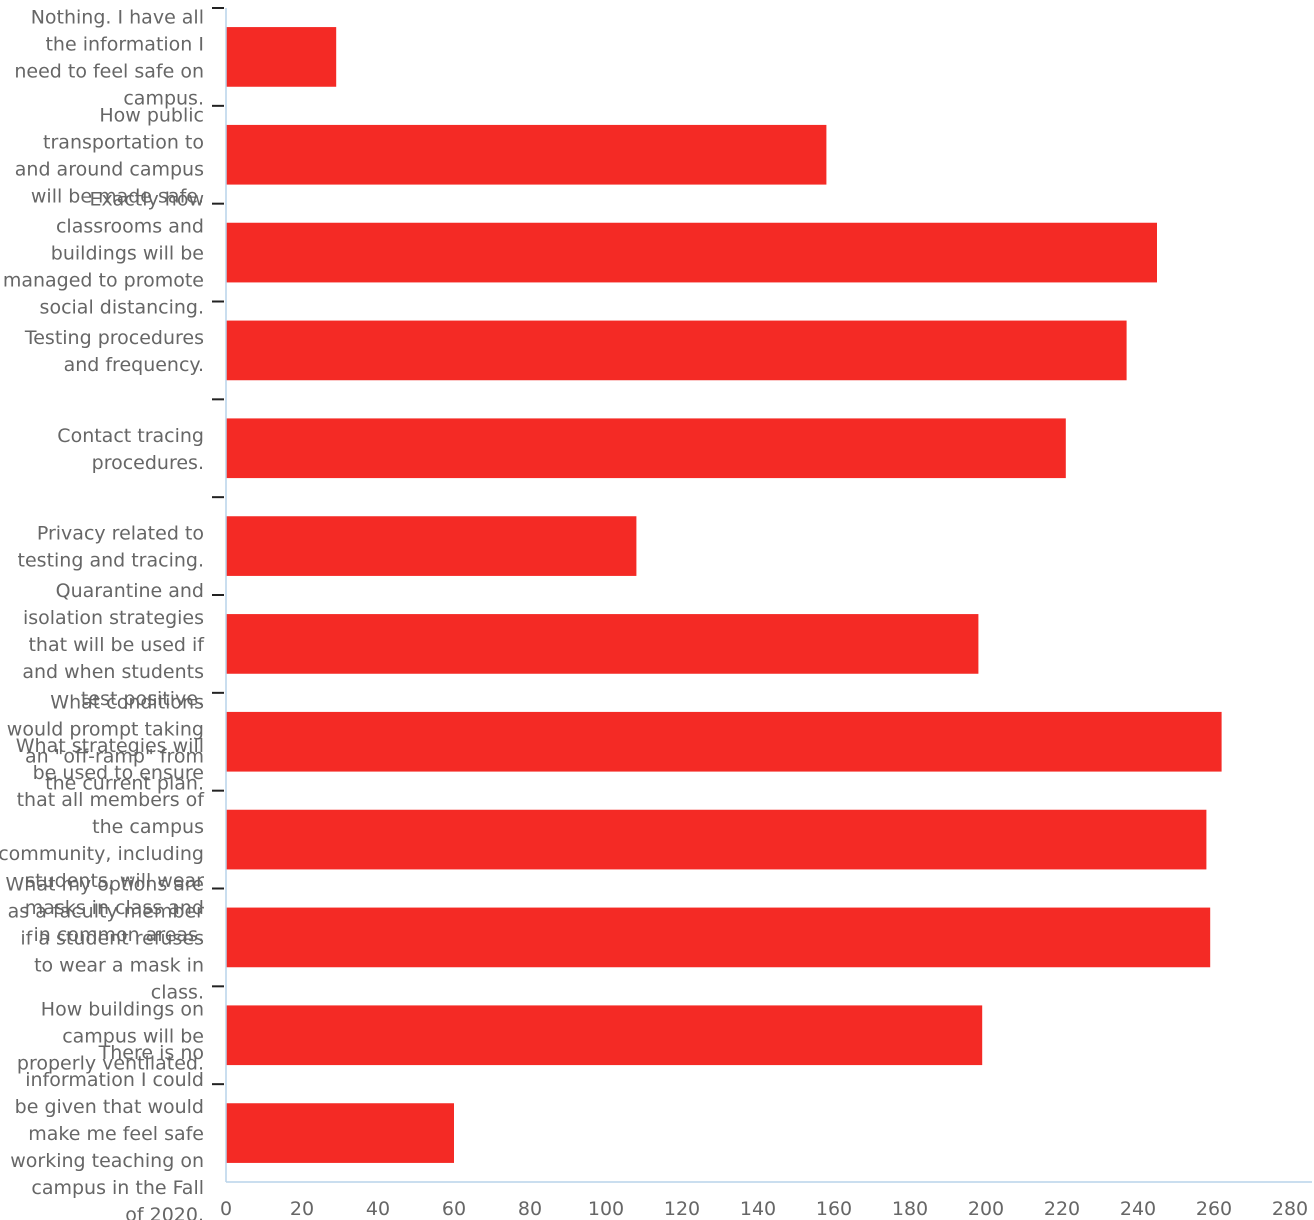 The width and height of the screenshot is (1314, 1220). What do you see at coordinates (682, 1209) in the screenshot?
I see `x-tick-label-6: 120` at bounding box center [682, 1209].